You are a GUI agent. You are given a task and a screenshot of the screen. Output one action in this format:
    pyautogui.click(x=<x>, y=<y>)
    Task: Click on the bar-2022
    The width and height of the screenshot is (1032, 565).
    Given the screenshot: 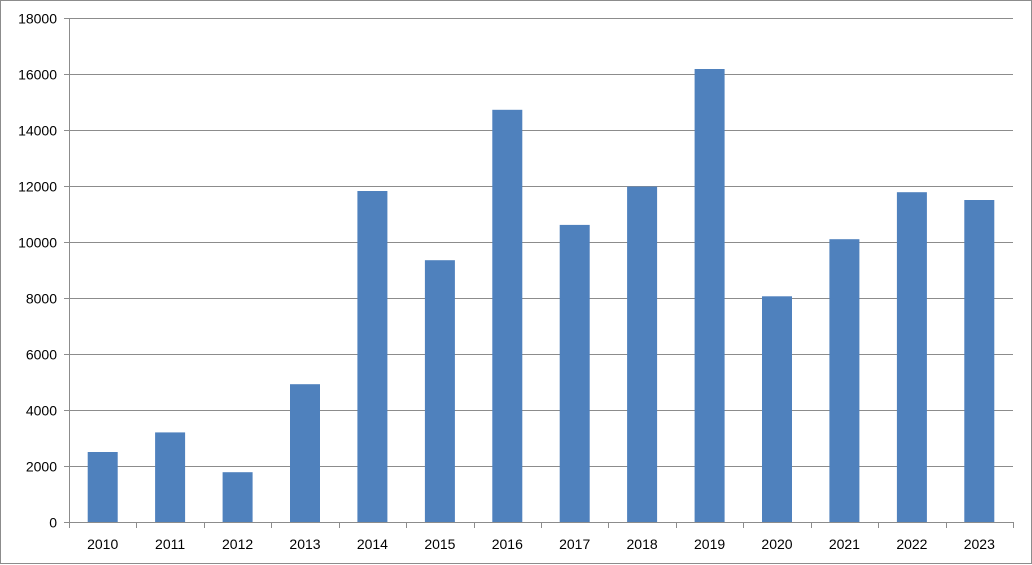 What is the action you would take?
    pyautogui.click(x=911, y=357)
    